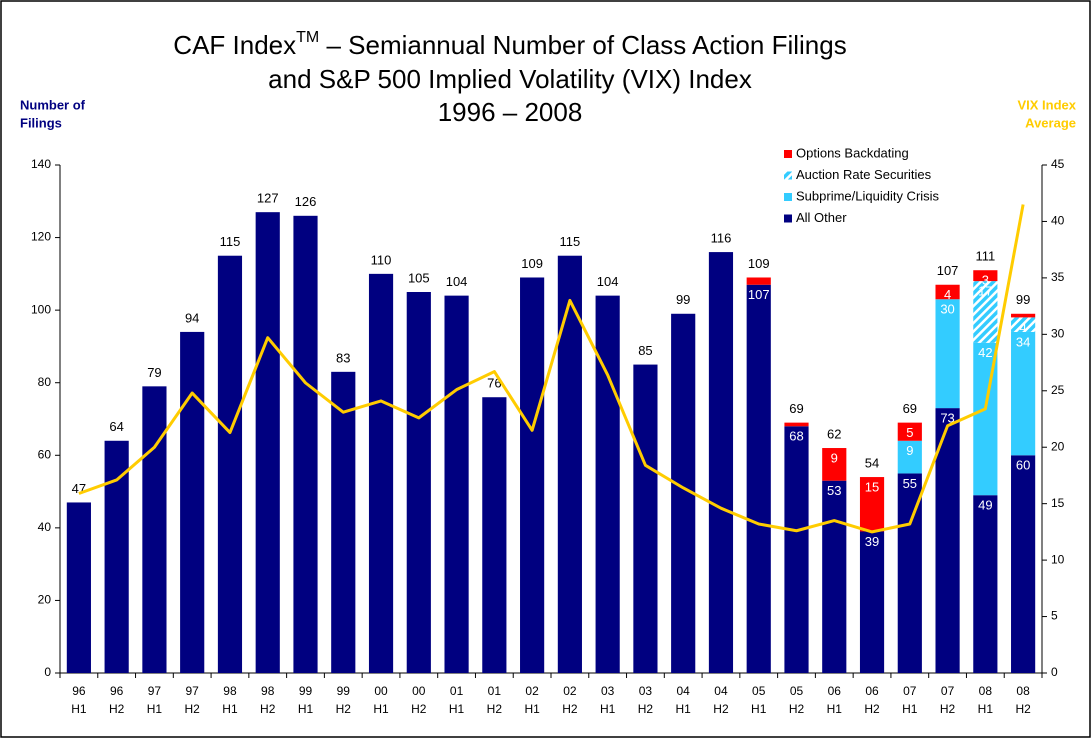 This screenshot has height=738, width=1091. Describe the element at coordinates (1058, 446) in the screenshot. I see `y2-tick-label: 20` at that location.